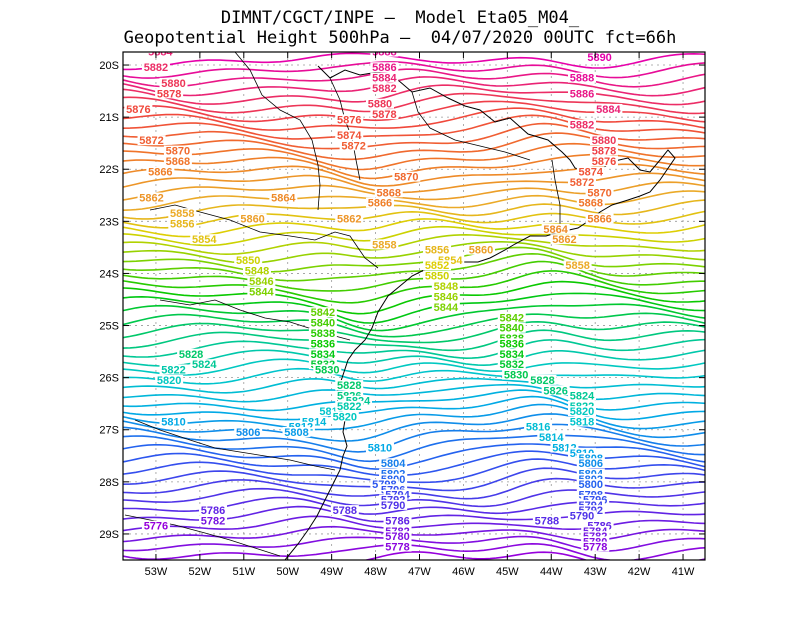  I want to click on contour-label: 5864, so click(555, 230).